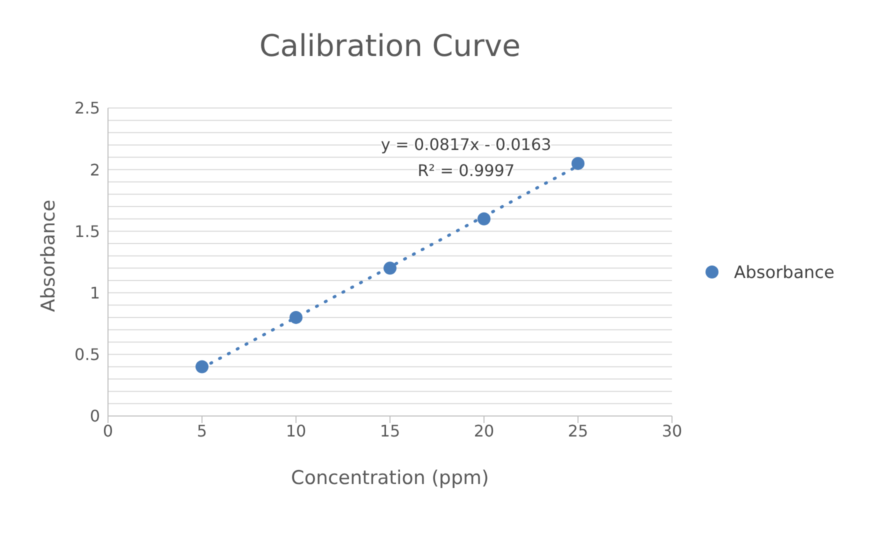 This screenshot has width=875, height=534. What do you see at coordinates (672, 430) in the screenshot?
I see `x-tick-label: 30` at bounding box center [672, 430].